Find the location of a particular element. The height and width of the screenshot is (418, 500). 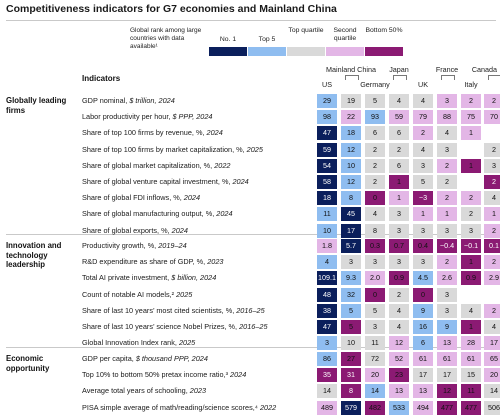

indicator-name: Share of top 100 firms by revenue, %, is located at coordinates (144, 133).